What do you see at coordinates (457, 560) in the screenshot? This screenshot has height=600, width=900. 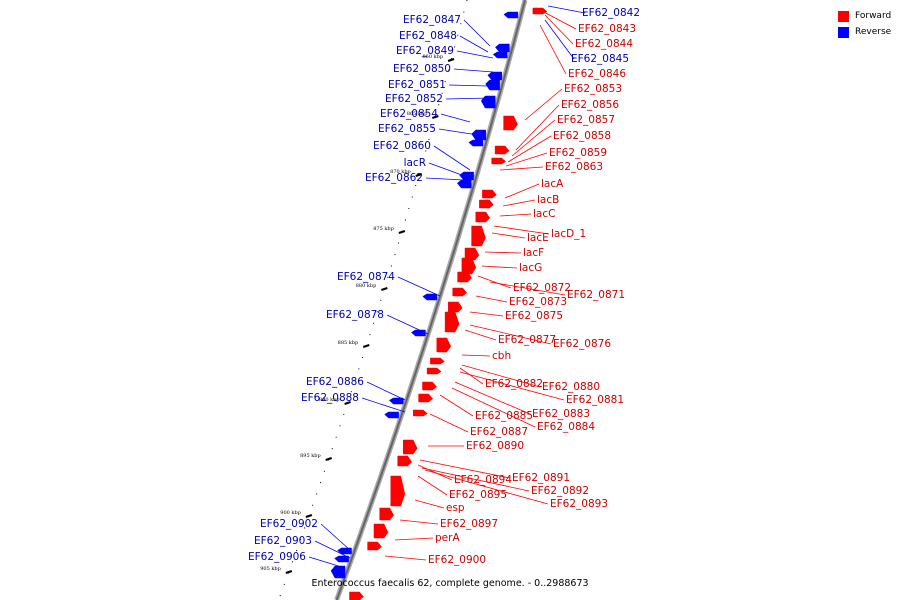 I see `forward-gene-label: EF62_0900` at bounding box center [457, 560].